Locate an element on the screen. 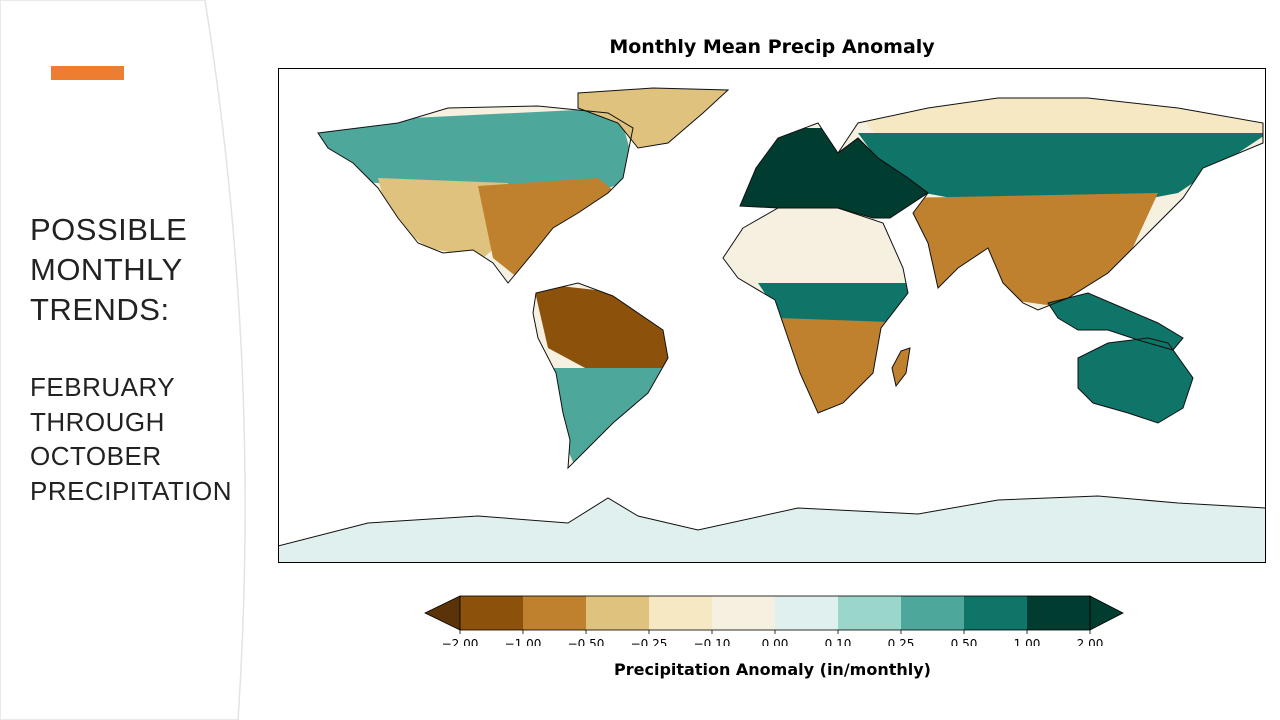 This screenshot has height=720, width=1280. colorbar-tick-label: 0.00 is located at coordinates (775, 641).